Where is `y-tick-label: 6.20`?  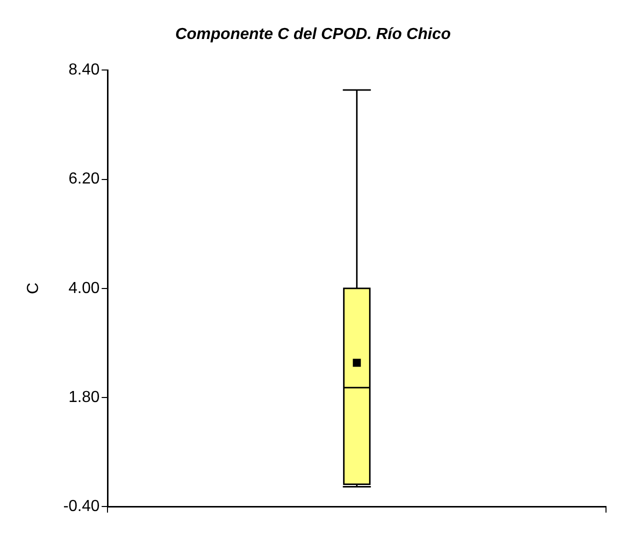
y-tick-label: 6.20 is located at coordinates (84, 179).